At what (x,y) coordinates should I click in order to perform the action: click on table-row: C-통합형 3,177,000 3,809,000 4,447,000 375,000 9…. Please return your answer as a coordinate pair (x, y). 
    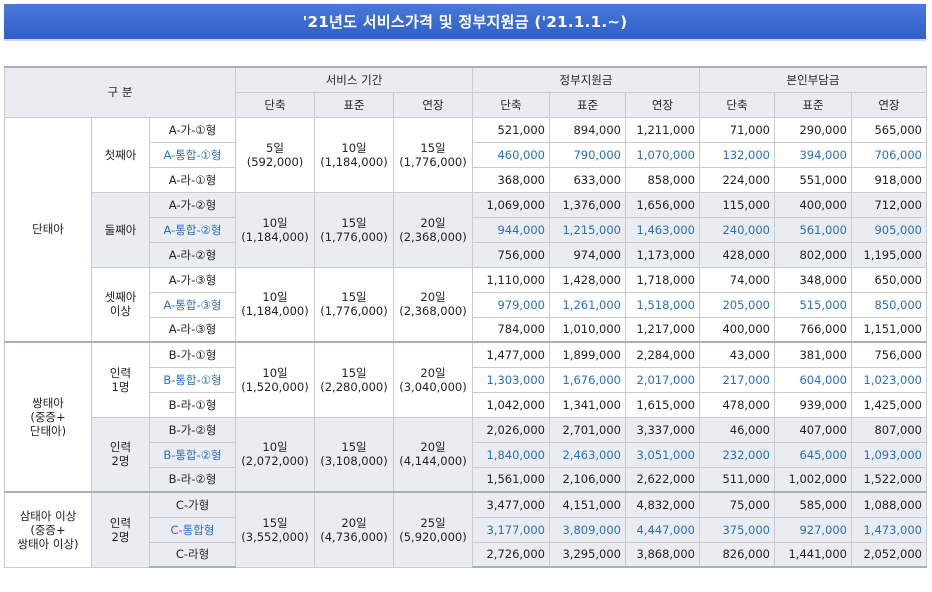
    Looking at the image, I should click on (466, 529).